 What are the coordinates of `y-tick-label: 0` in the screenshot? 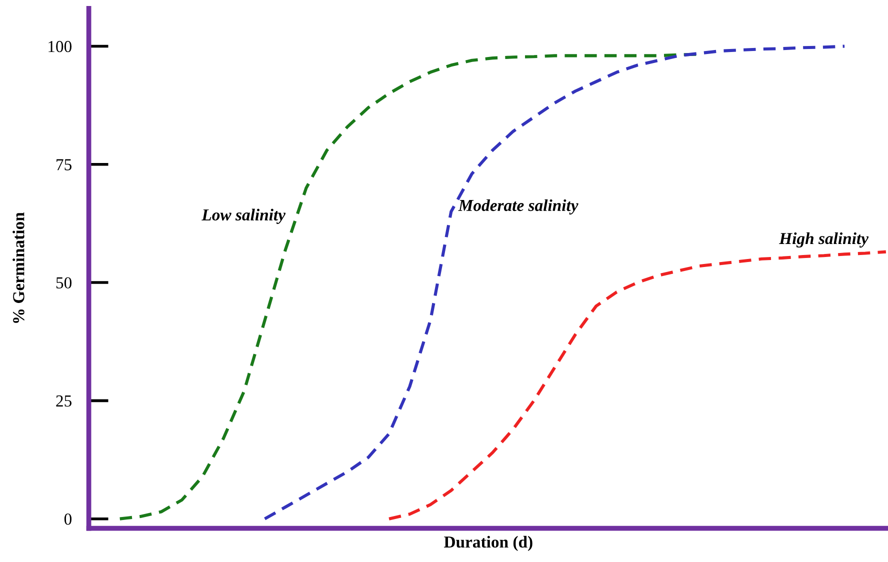 It's located at (68, 519).